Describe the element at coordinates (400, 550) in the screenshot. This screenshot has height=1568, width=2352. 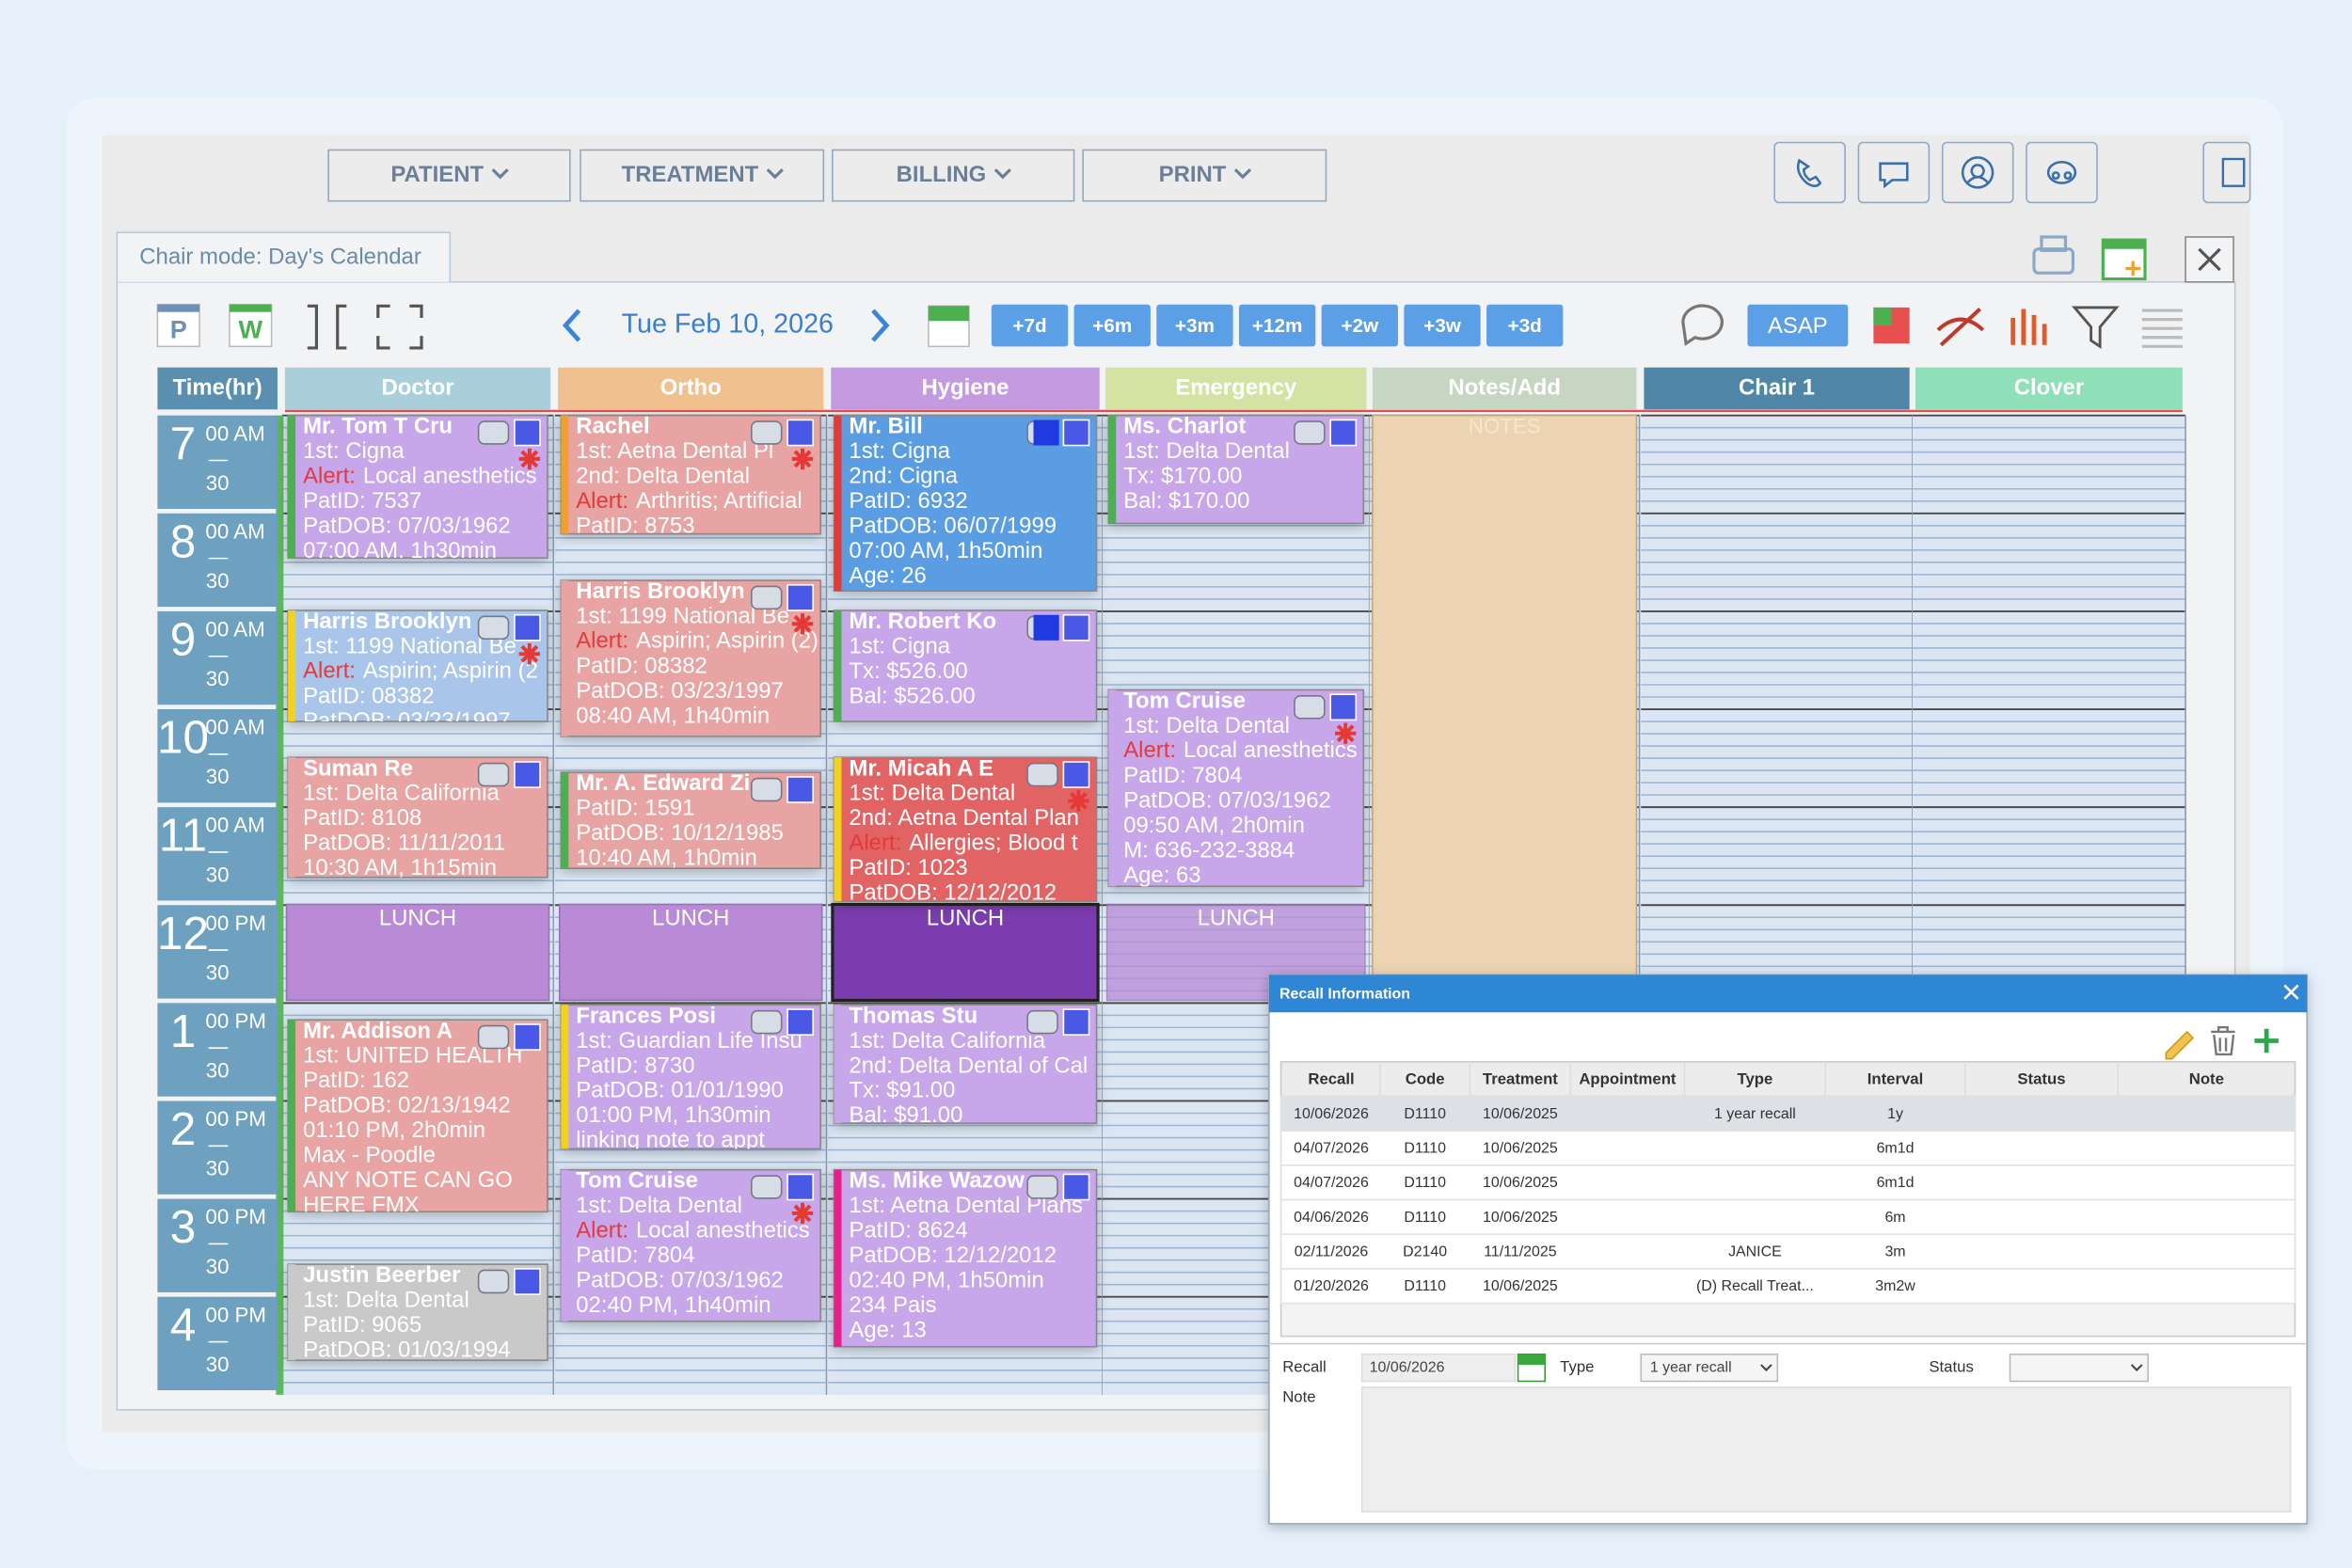
I see `appointment-line: 07:00 AM, 1h30min` at that location.